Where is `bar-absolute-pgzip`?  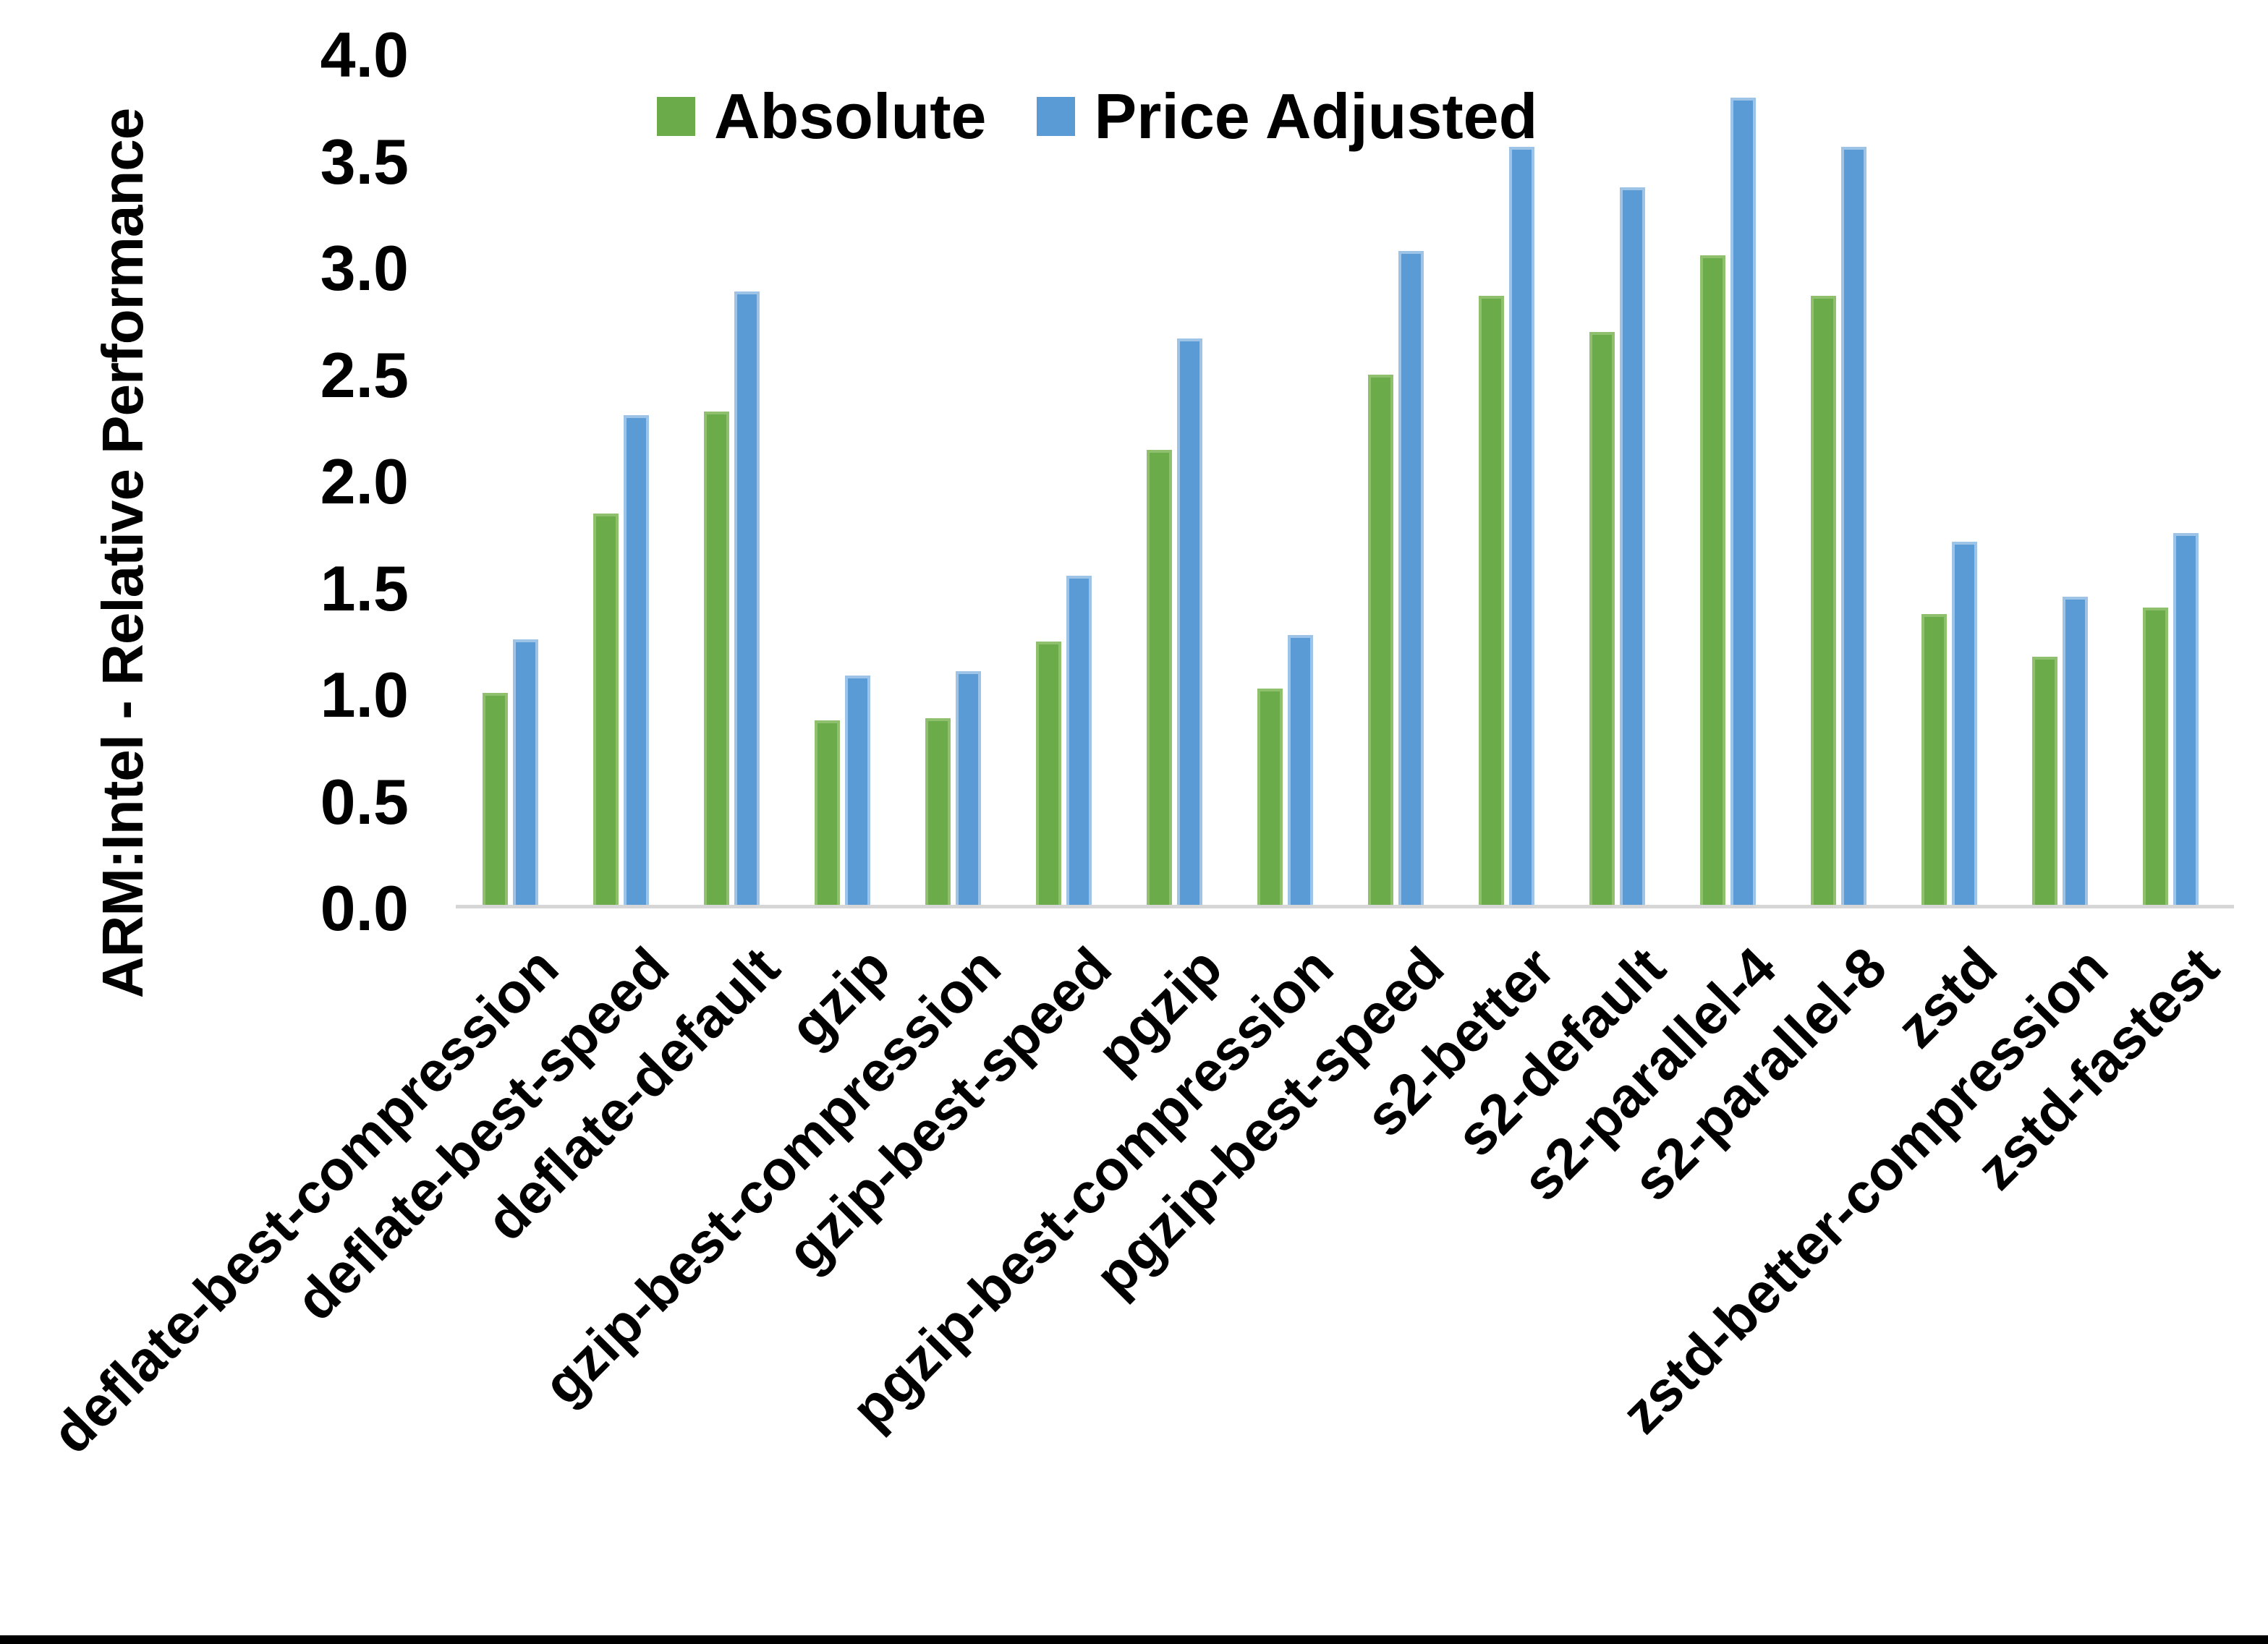
bar-absolute-pgzip is located at coordinates (1159, 678).